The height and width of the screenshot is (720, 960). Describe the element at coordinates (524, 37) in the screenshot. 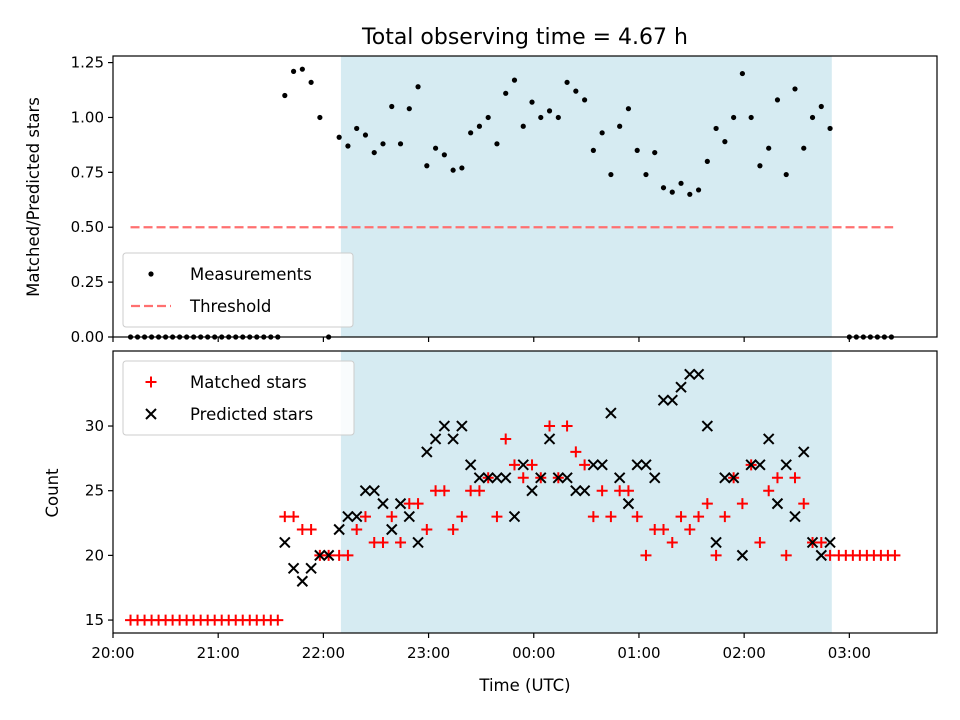

I see `chart-title: Total observing time = 4.67 h` at that location.